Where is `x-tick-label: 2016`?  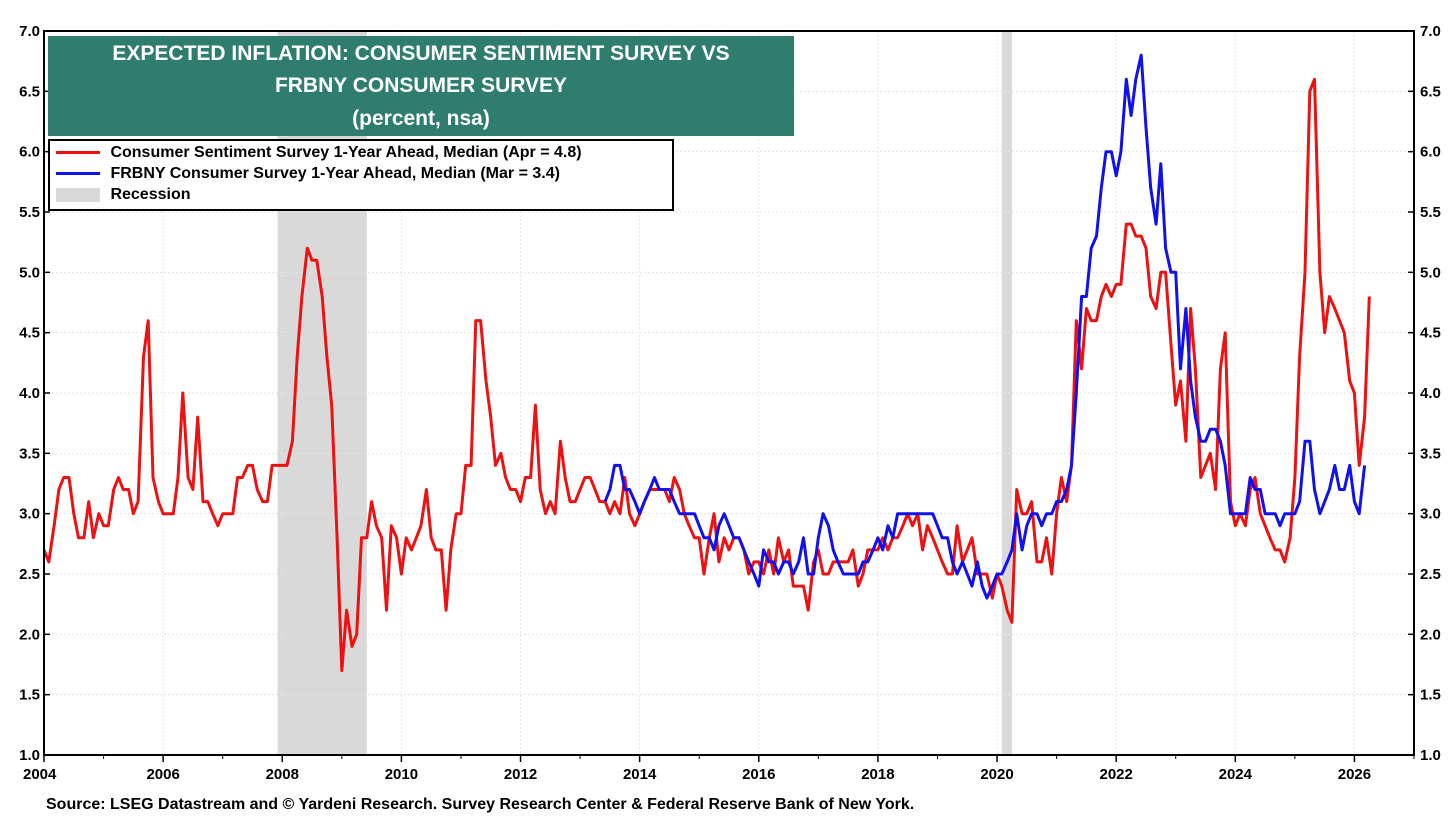 x-tick-label: 2016 is located at coordinates (758, 774).